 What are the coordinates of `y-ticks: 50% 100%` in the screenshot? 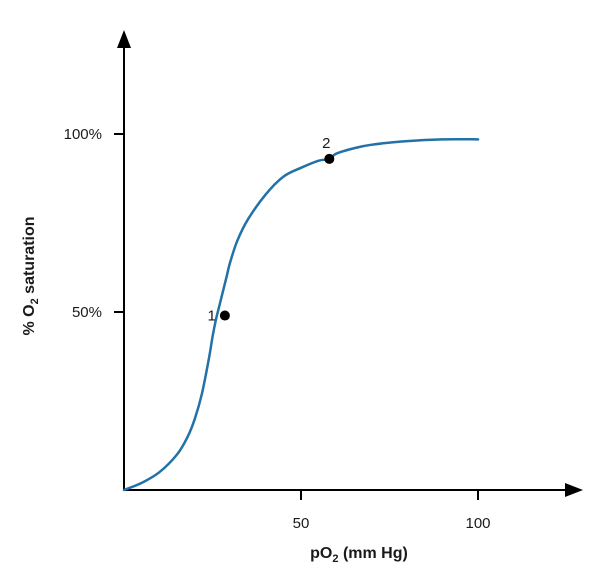 It's located at (94, 223).